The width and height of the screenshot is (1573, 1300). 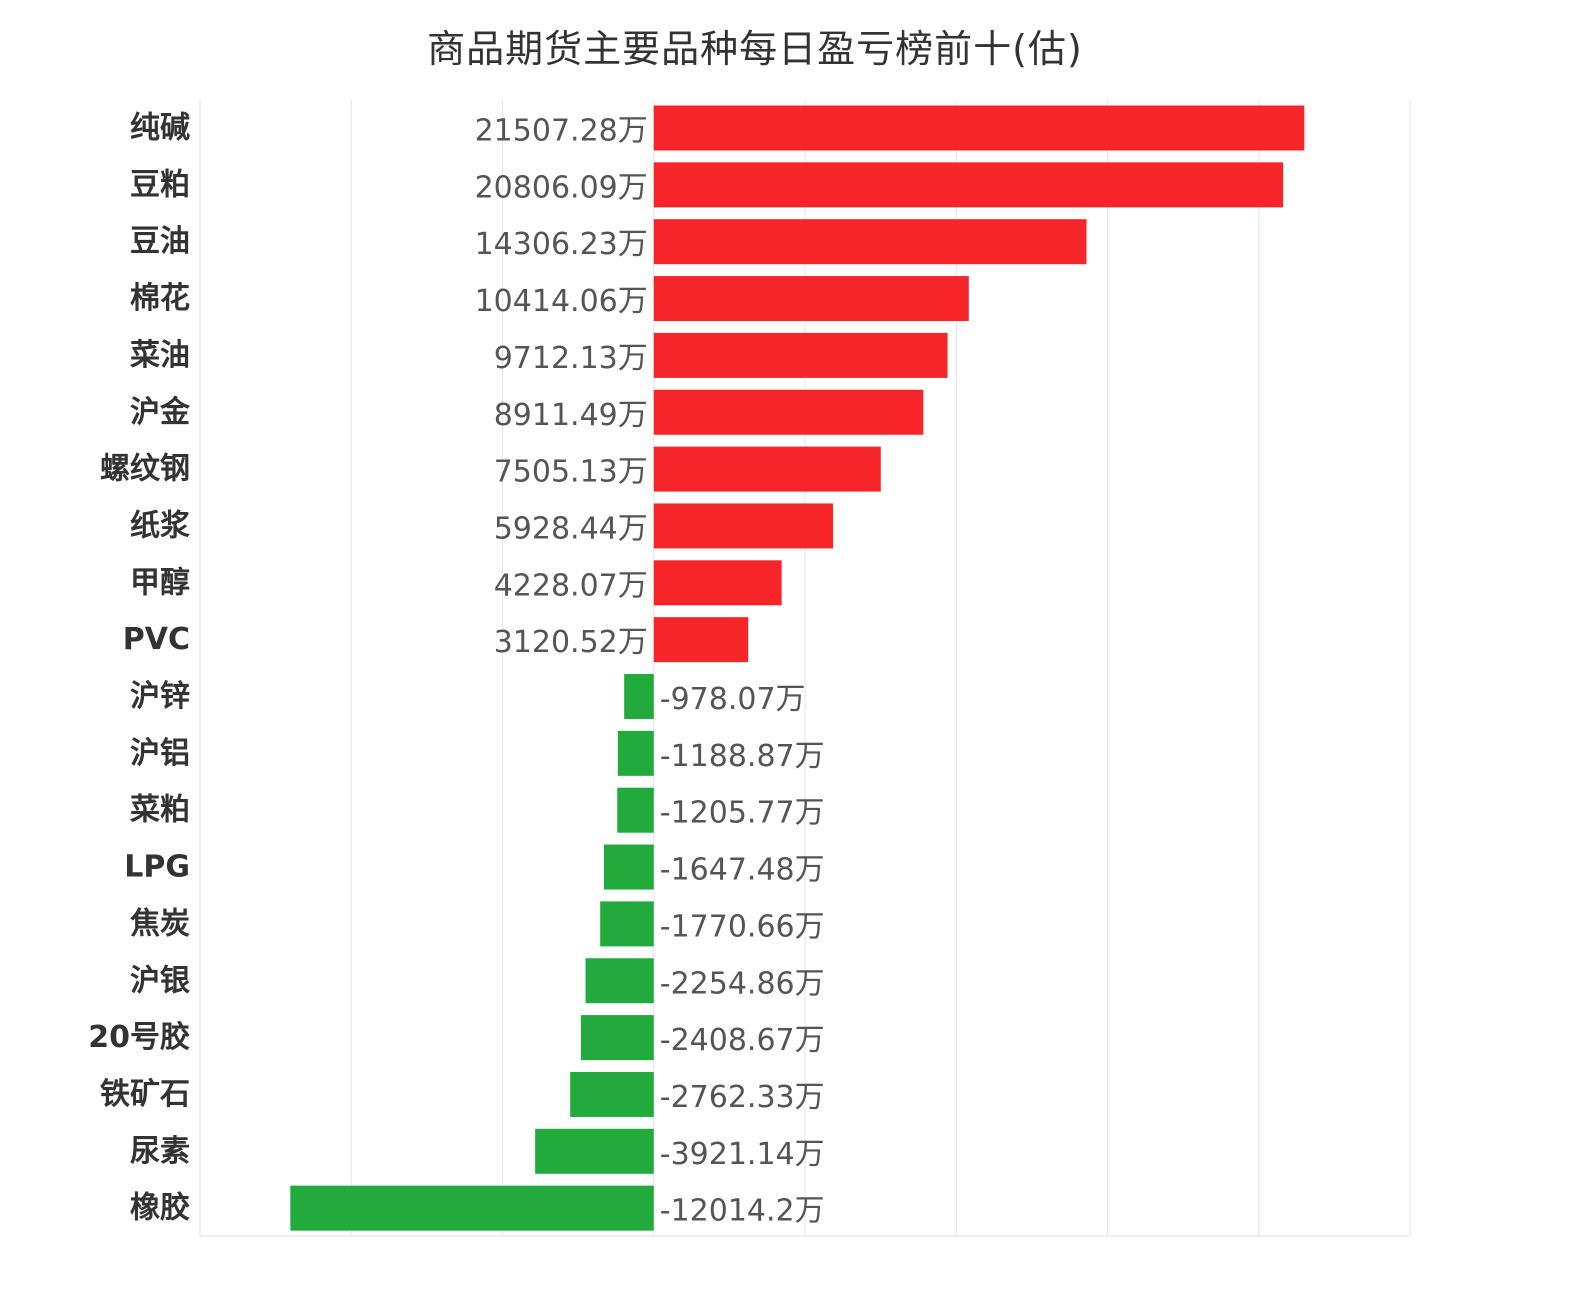 I want to click on category-label: 沪铝, so click(x=160, y=753).